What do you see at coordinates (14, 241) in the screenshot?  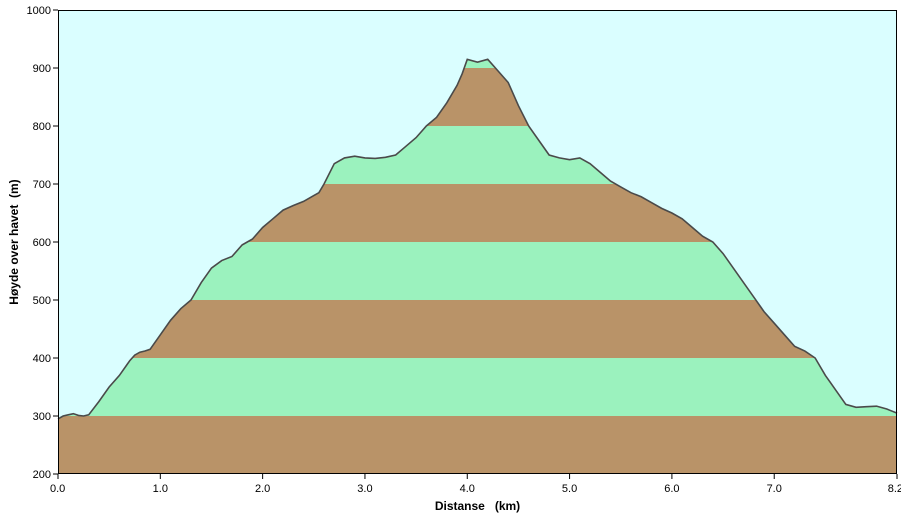 I see `y-axis-title: Høyde over havet (m)` at bounding box center [14, 241].